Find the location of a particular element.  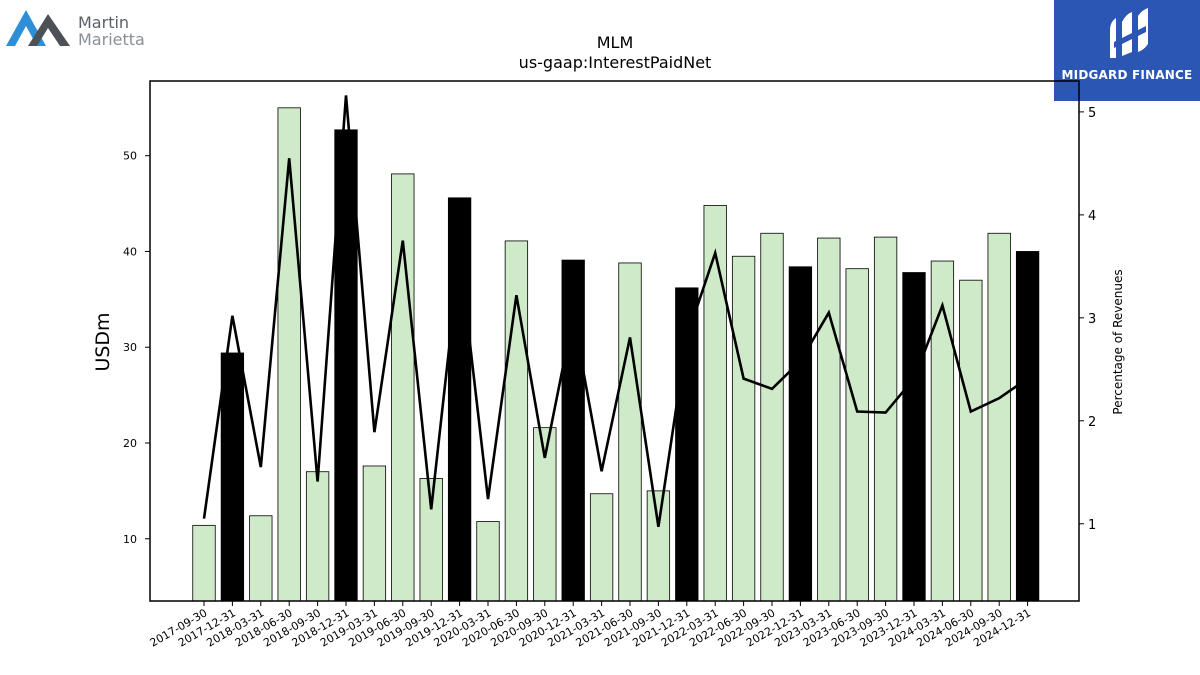

chart-subtitle: us-gaap:InterestPaidNet is located at coordinates (615, 62).